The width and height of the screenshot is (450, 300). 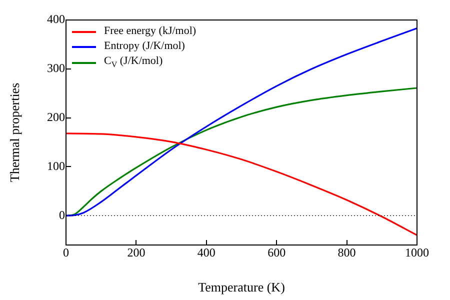 I want to click on legend-label: Entropy (J/K/mol), so click(x=144, y=46).